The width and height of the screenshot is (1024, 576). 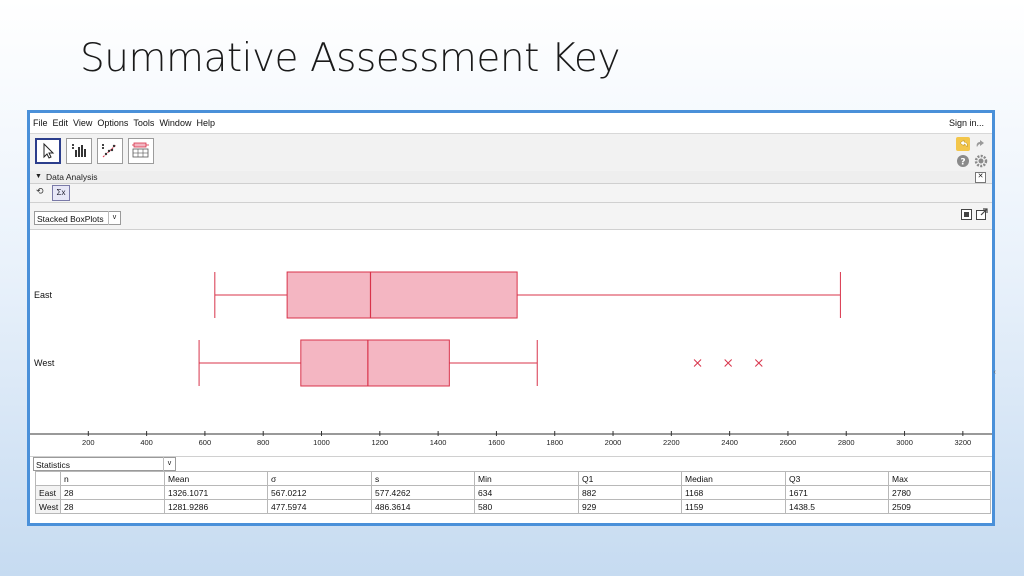 What do you see at coordinates (526, 506) in the screenshot?
I see `table-cell: 580` at bounding box center [526, 506].